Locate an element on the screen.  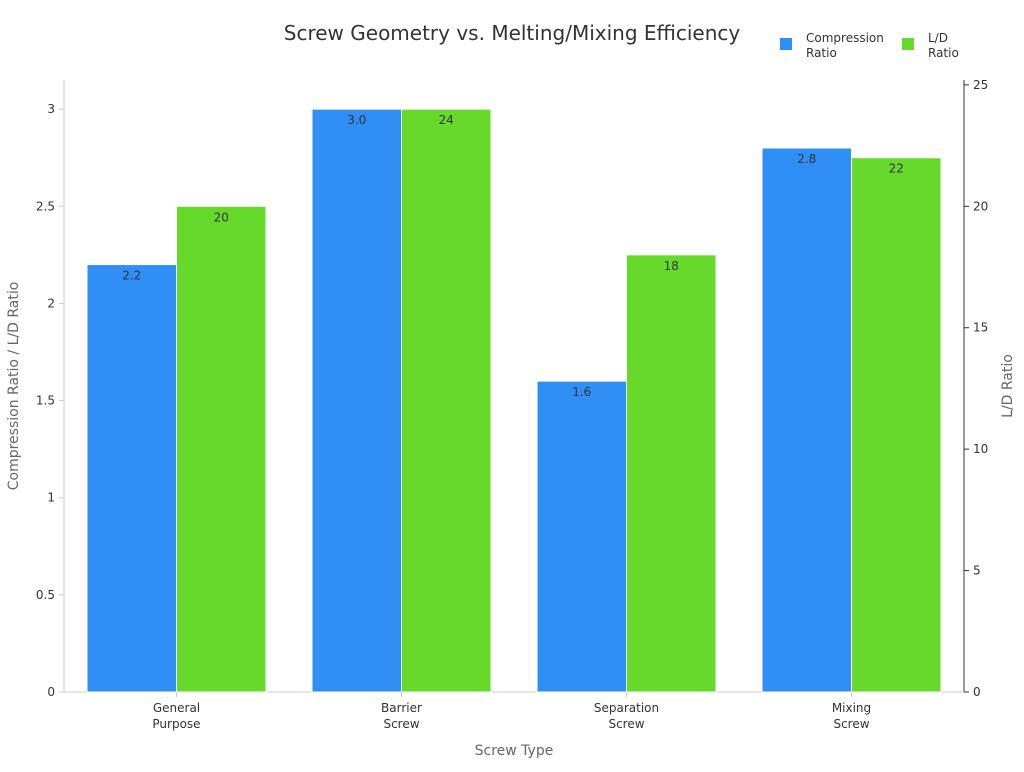
bar-value-label: 18 is located at coordinates (671, 266).